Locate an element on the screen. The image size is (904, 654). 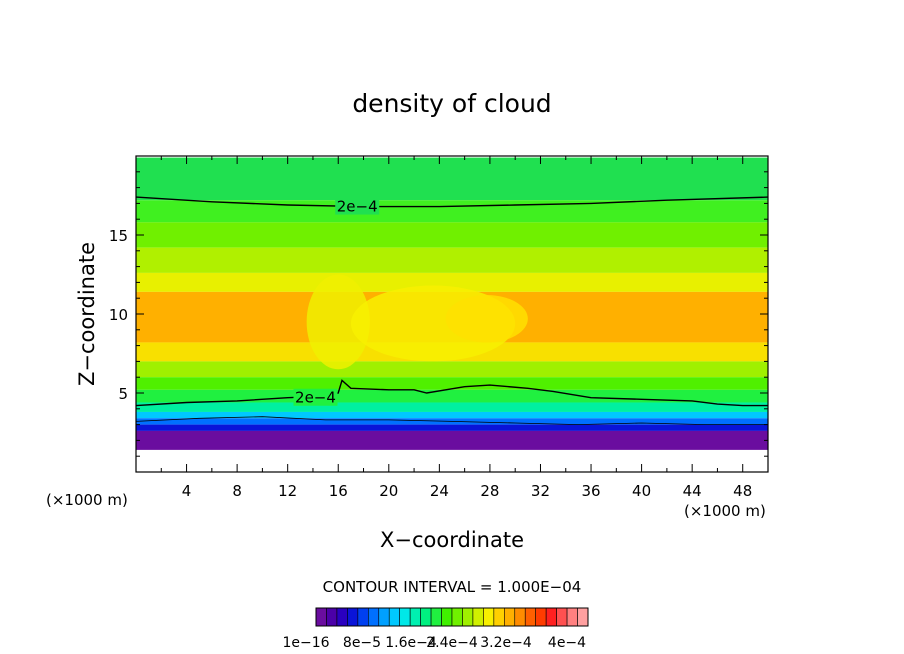
x-tick-label: 24 is located at coordinates (439, 491).